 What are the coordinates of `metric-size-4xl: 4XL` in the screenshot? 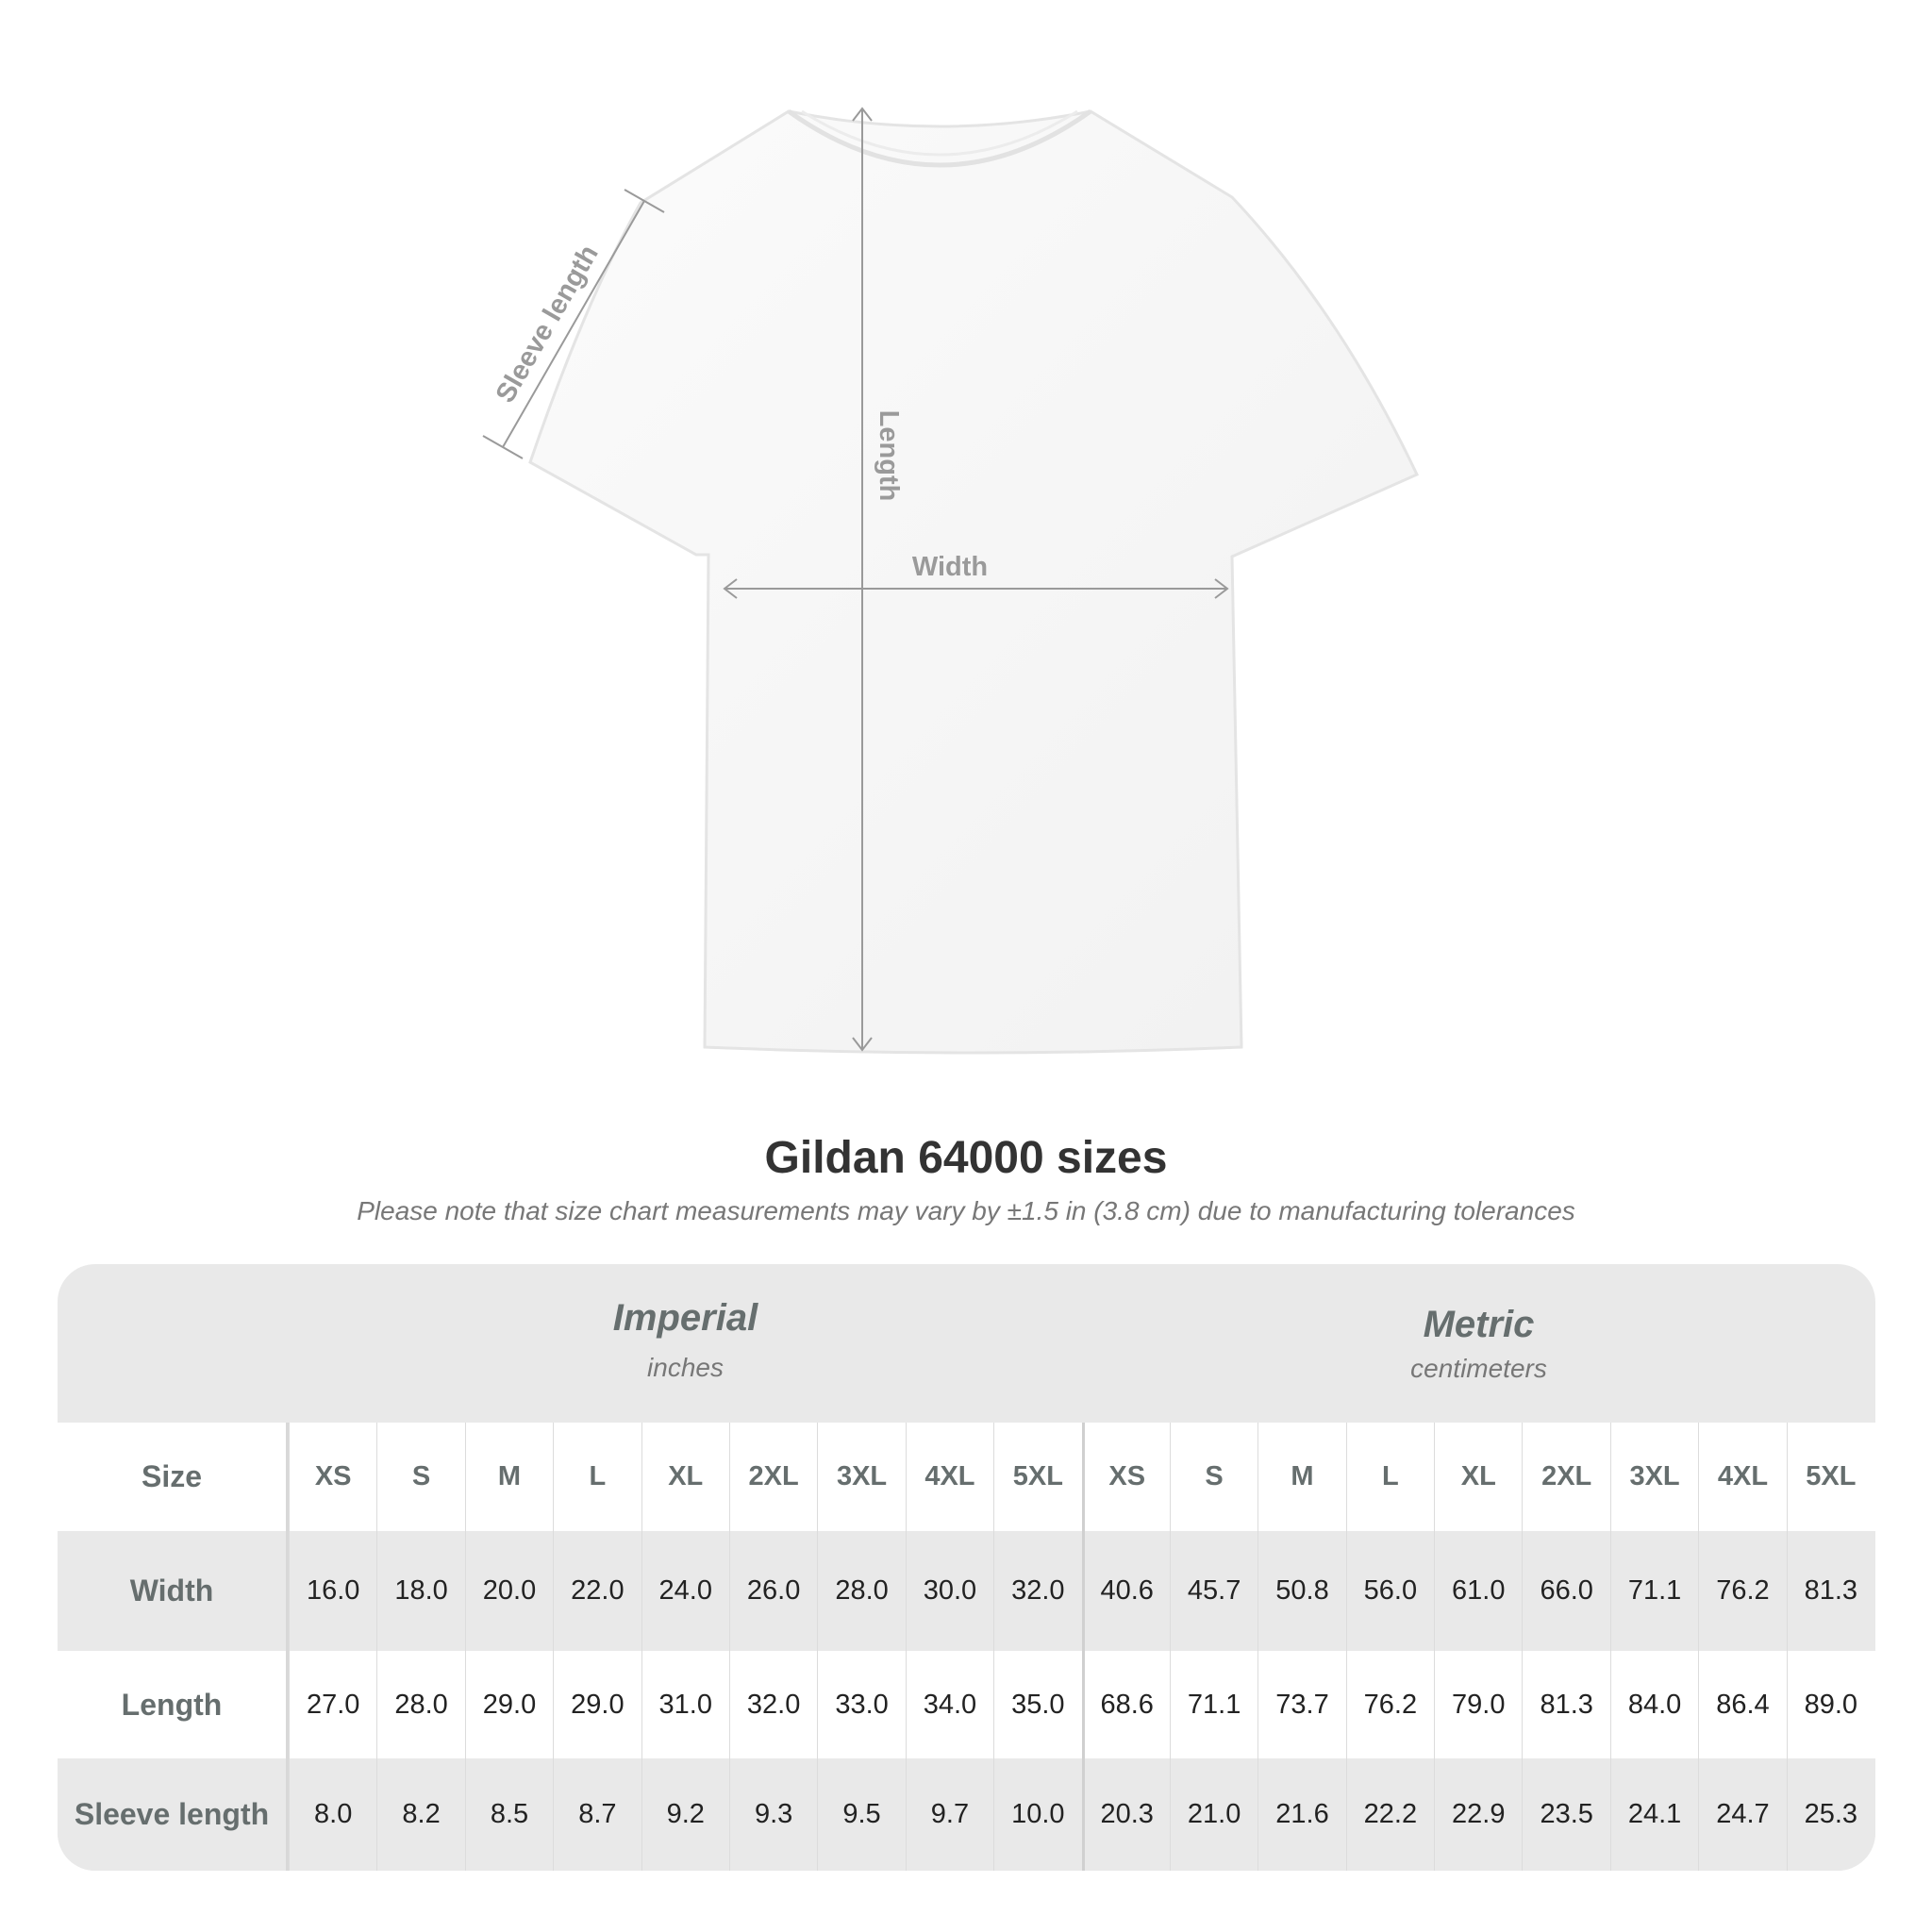 It's located at (1742, 1477).